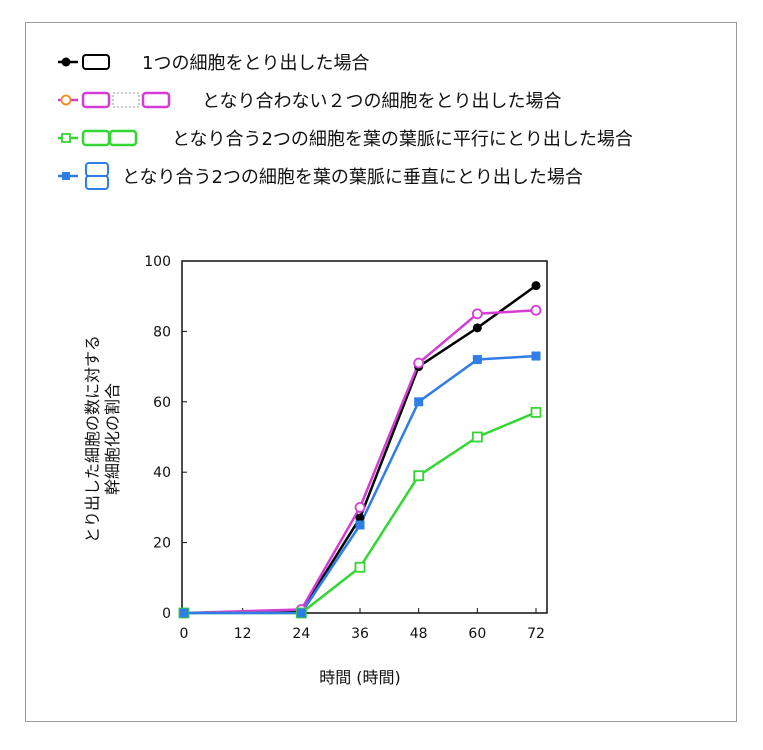 The image size is (763, 750). I want to click on legend-item-two-perpendicular: となり合う2つの細胞を葉の葉脈に垂直にとり出した場合, so click(344, 176).